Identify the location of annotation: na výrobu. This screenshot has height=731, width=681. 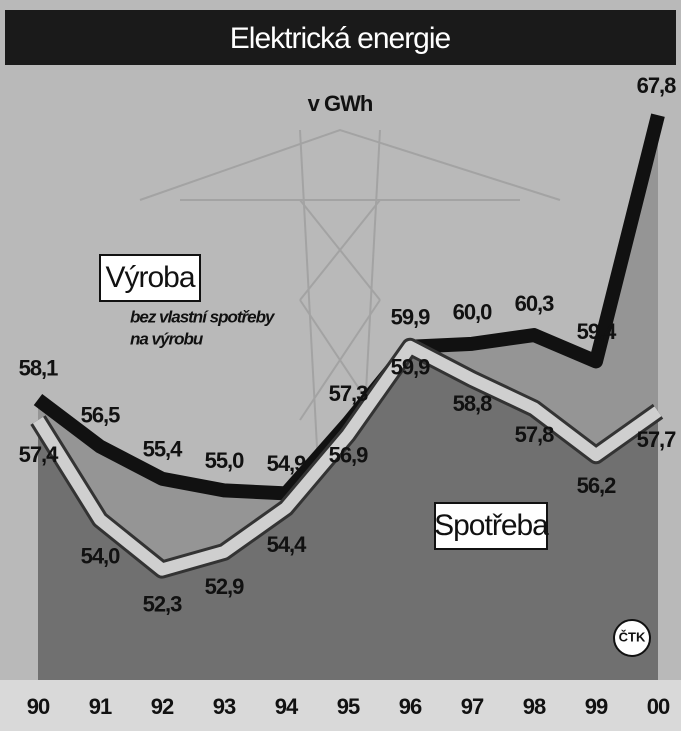
(167, 338).